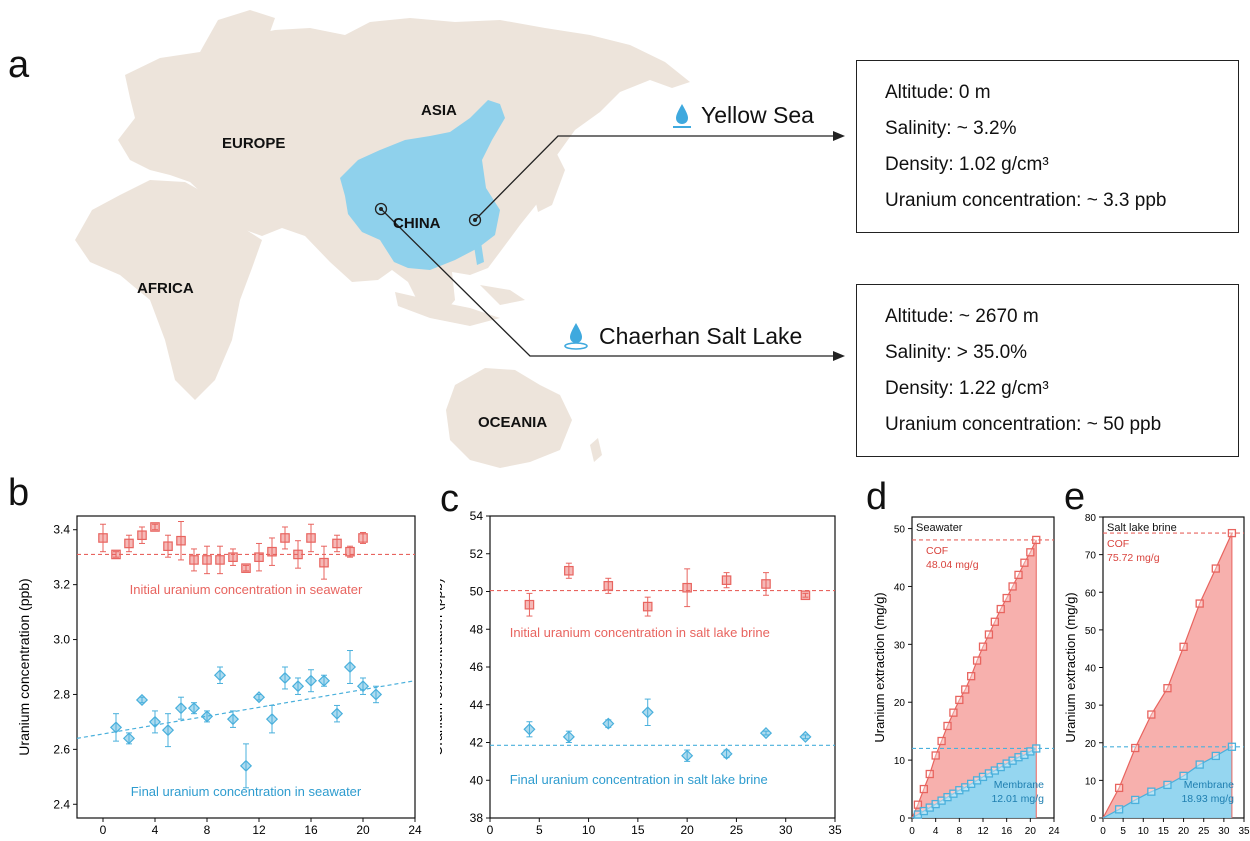  Describe the element at coordinates (900, 530) in the screenshot. I see `y-tick-label: 50` at that location.